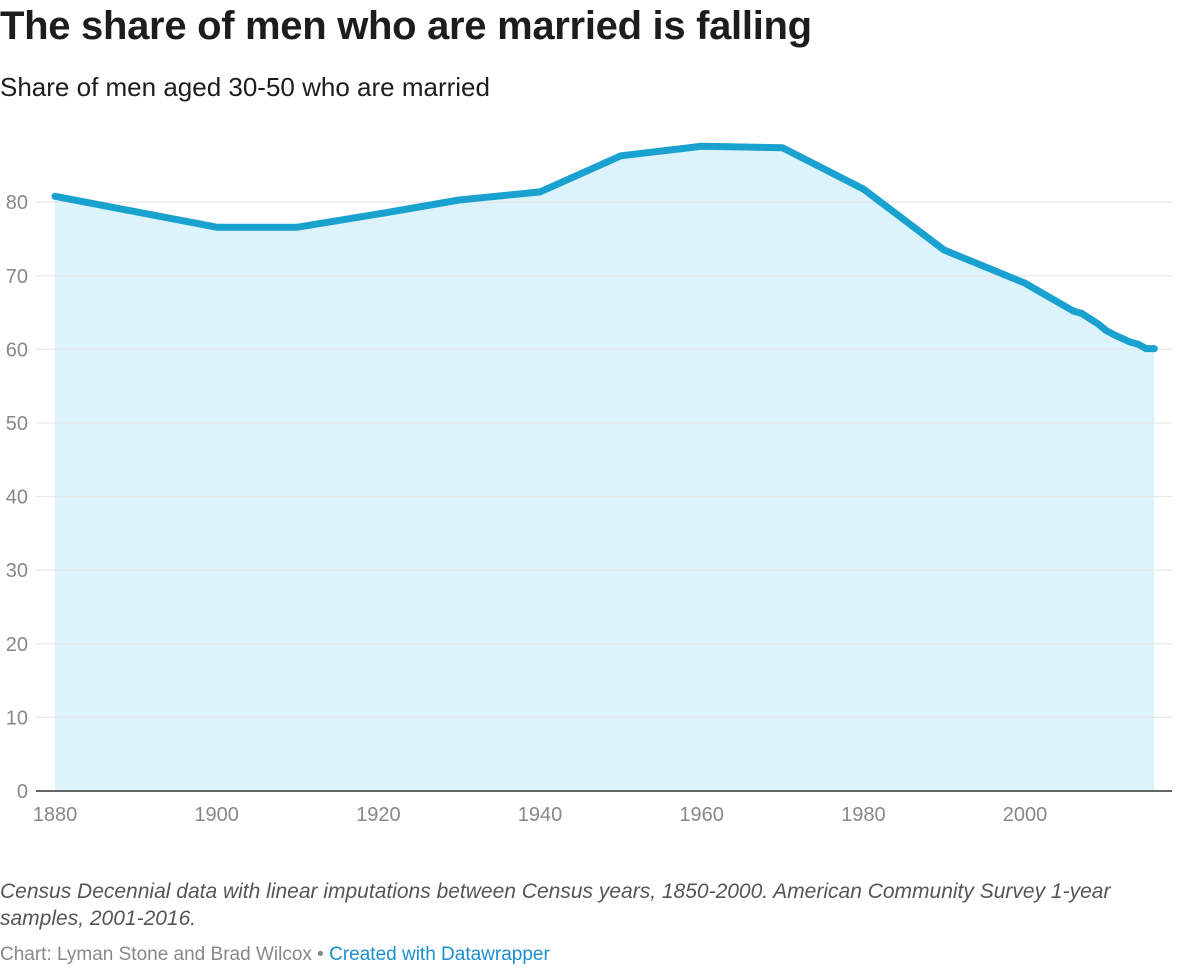 Image resolution: width=1180 pixels, height=980 pixels. Describe the element at coordinates (216, 815) in the screenshot. I see `x-tick-label: 1900` at that location.